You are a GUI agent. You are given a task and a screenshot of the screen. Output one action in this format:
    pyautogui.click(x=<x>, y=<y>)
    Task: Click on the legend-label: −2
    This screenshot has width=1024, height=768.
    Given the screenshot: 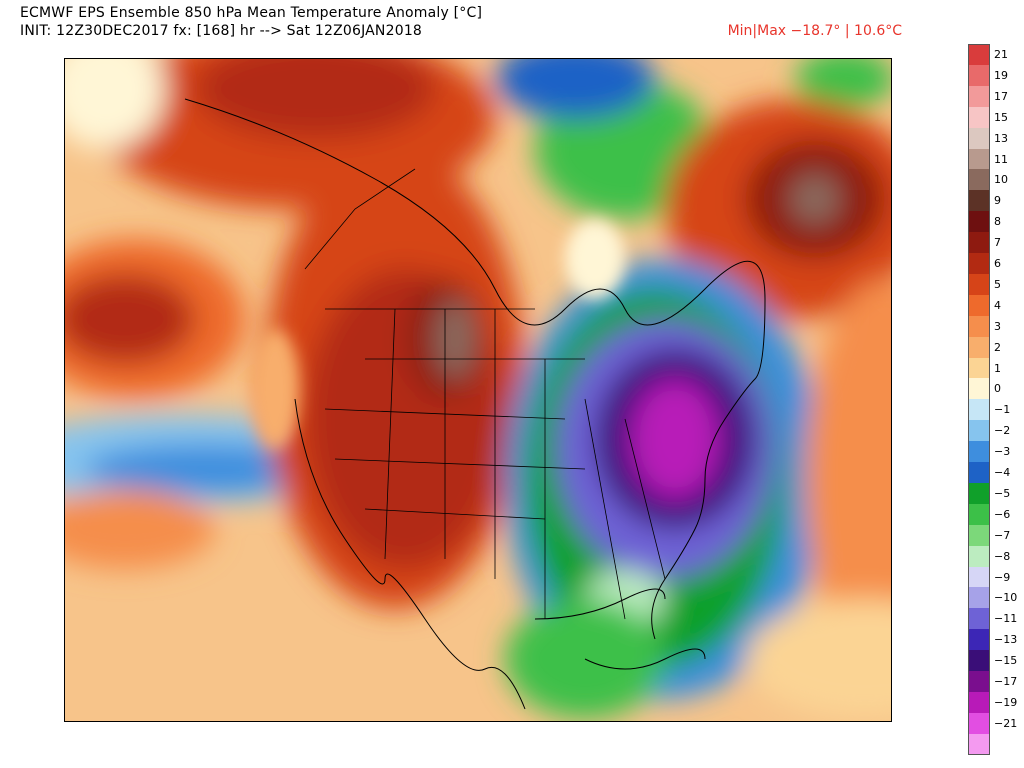 What is the action you would take?
    pyautogui.click(x=1002, y=431)
    